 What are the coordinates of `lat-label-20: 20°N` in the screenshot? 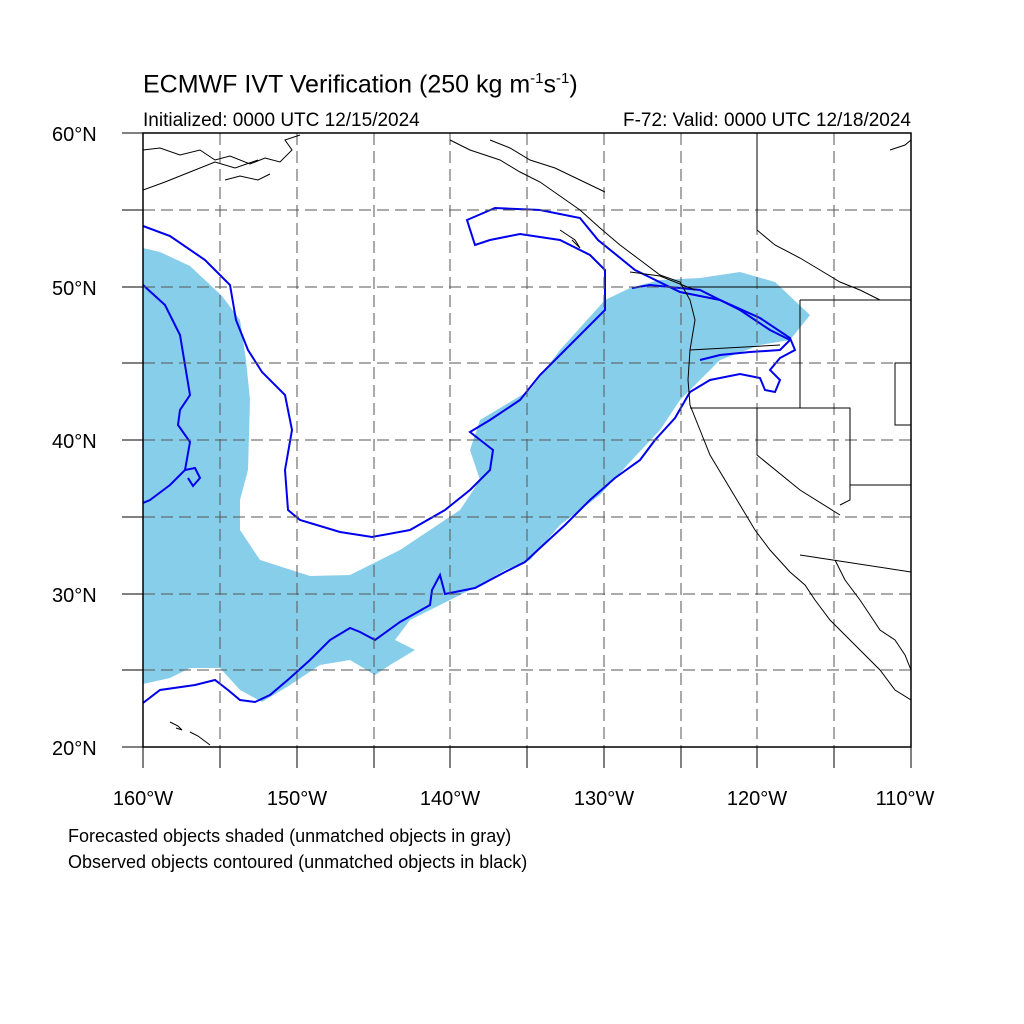 It's located at (74, 749).